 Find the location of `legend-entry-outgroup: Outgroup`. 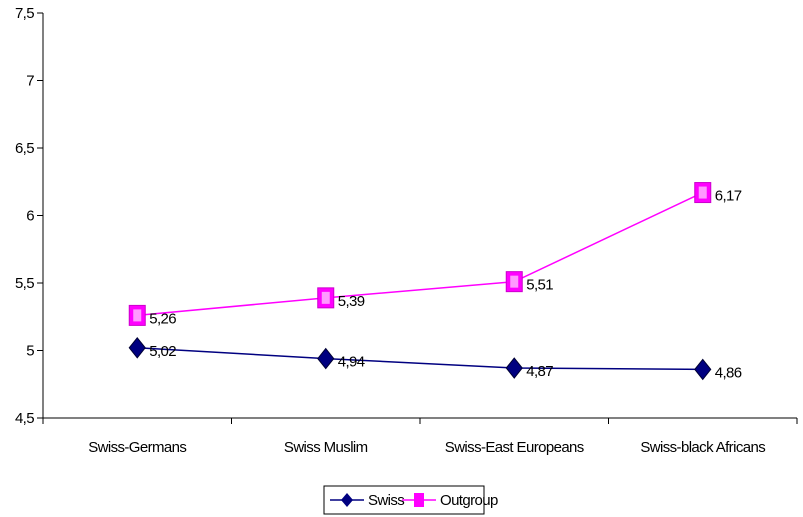

legend-entry-outgroup: Outgroup is located at coordinates (450, 500).